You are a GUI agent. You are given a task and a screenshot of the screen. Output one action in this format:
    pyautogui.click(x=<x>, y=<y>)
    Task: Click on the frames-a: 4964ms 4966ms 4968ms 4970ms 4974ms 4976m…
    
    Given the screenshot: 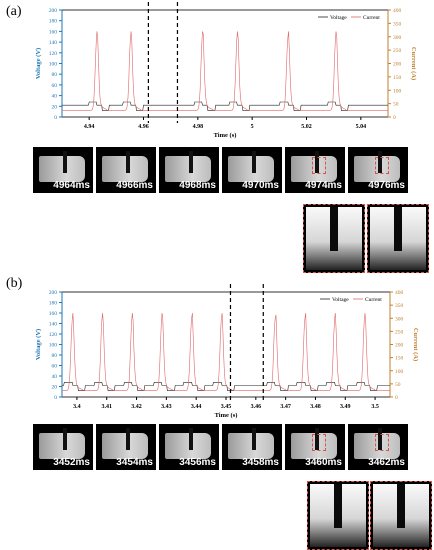 What is the action you would take?
    pyautogui.click(x=220, y=170)
    